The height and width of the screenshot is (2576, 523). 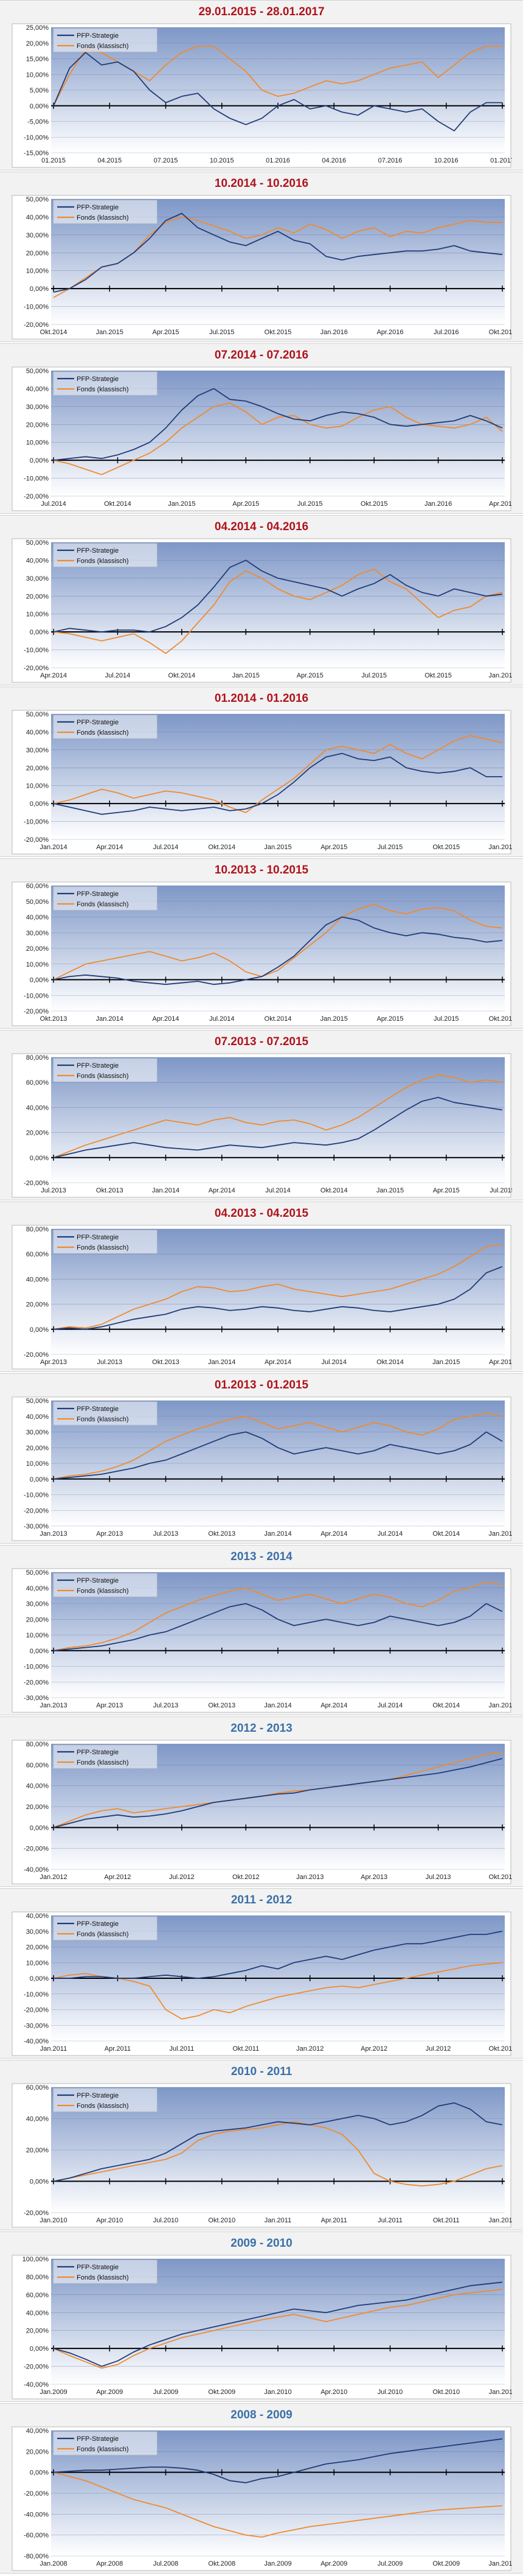 I want to click on x-tick-label: Jan.2010, so click(x=277, y=2392).